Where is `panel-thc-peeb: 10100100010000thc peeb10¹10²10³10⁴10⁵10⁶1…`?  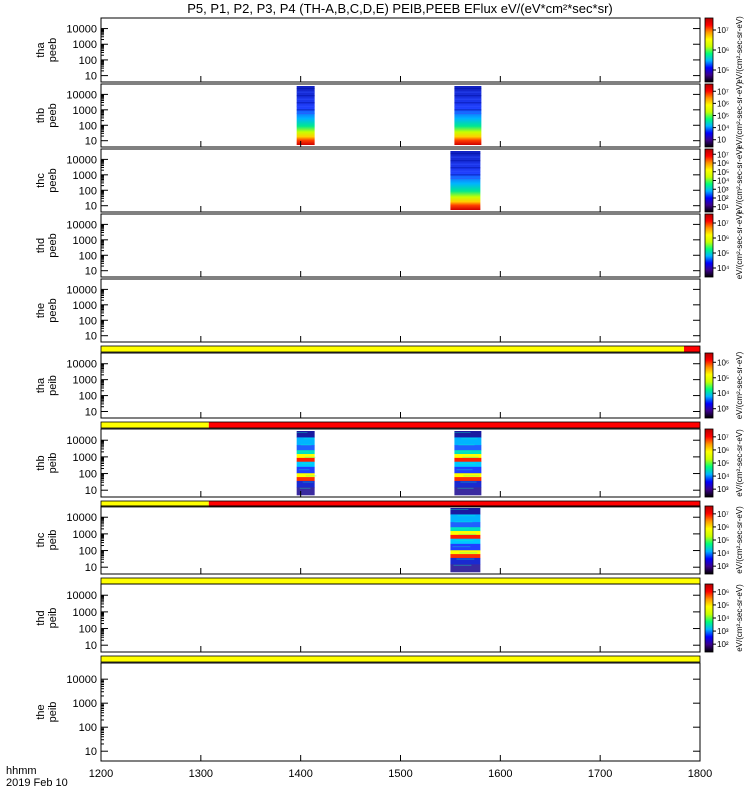 panel-thc-peeb: 10100100010000thc peeb10¹10²10³10⁴10⁵10⁶1… is located at coordinates (389, 180).